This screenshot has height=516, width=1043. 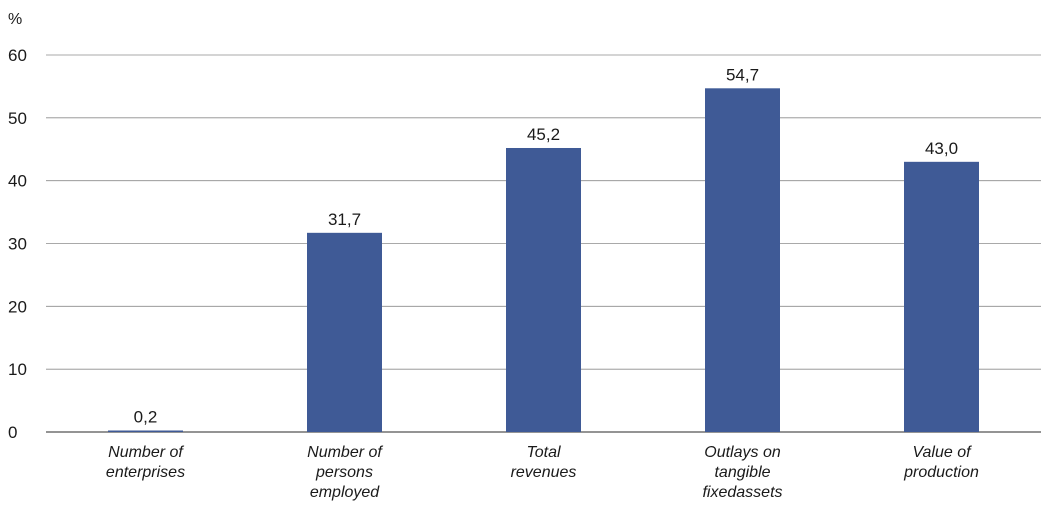 What do you see at coordinates (543, 134) in the screenshot?
I see `bar-value-label: 45,2` at bounding box center [543, 134].